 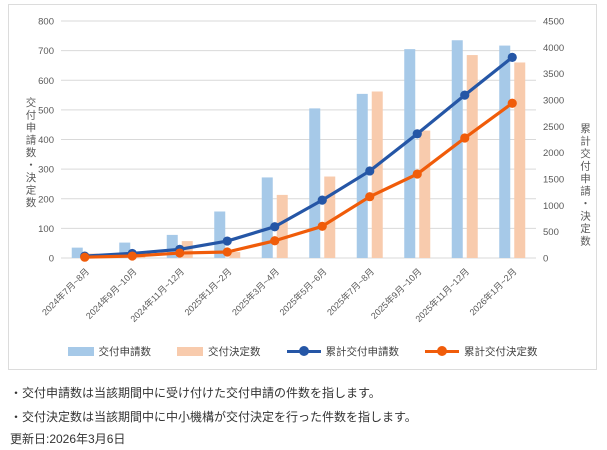 What do you see at coordinates (501, 351) in the screenshot?
I see `legend-label: 累計交付決定数` at bounding box center [501, 351].